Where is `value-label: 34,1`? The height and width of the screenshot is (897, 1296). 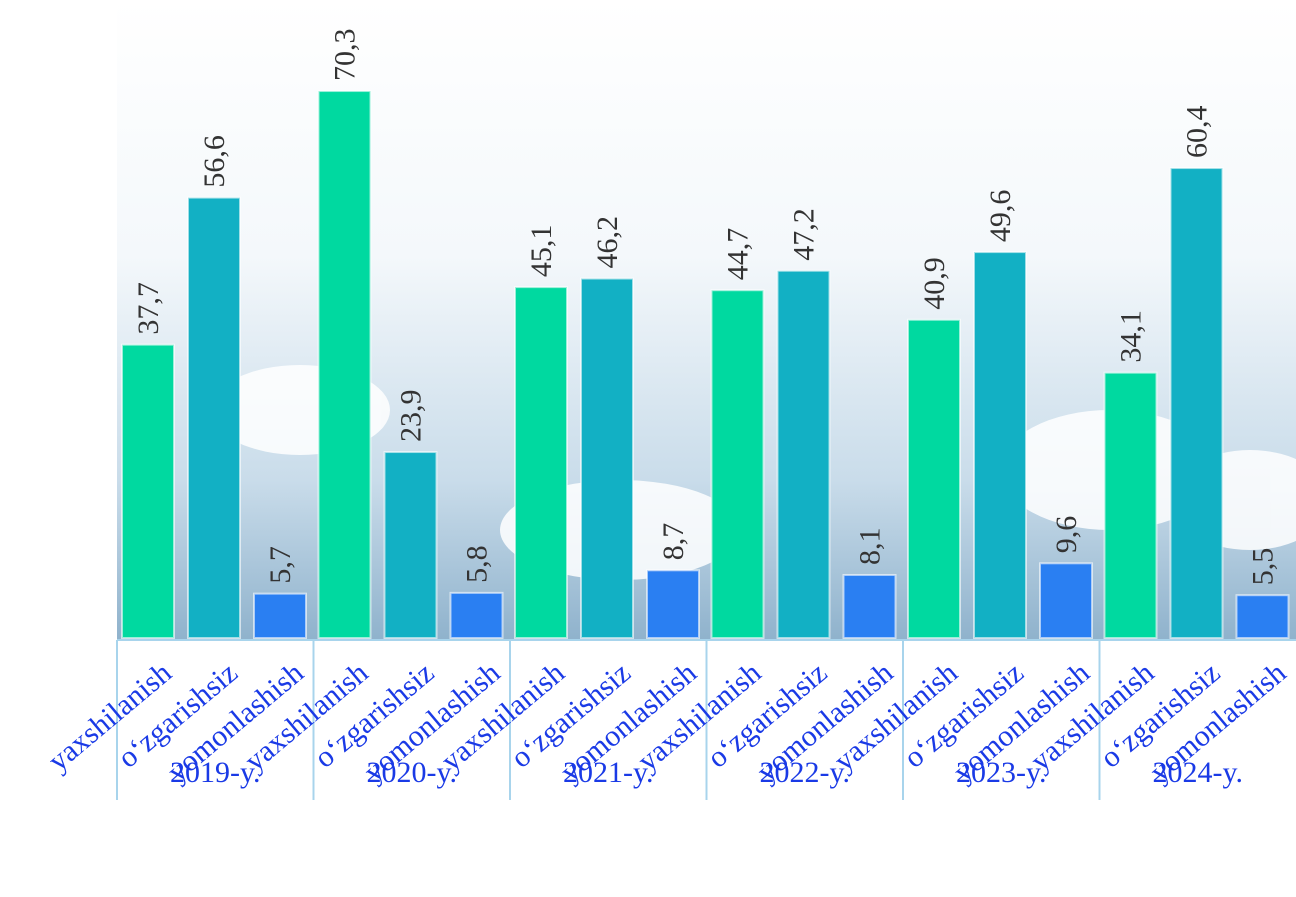
value-label: 34,1 is located at coordinates (1131, 336).